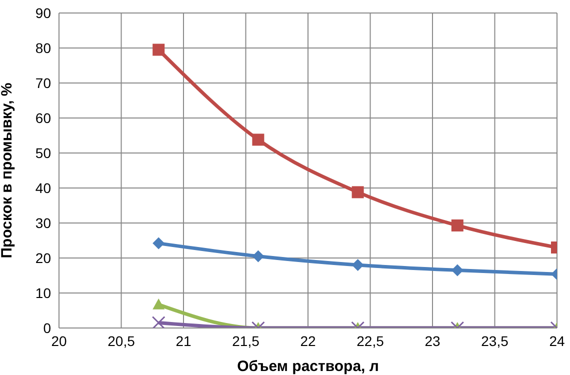 The height and width of the screenshot is (375, 570). What do you see at coordinates (43, 258) in the screenshot?
I see `y-tick-label: 20` at bounding box center [43, 258].